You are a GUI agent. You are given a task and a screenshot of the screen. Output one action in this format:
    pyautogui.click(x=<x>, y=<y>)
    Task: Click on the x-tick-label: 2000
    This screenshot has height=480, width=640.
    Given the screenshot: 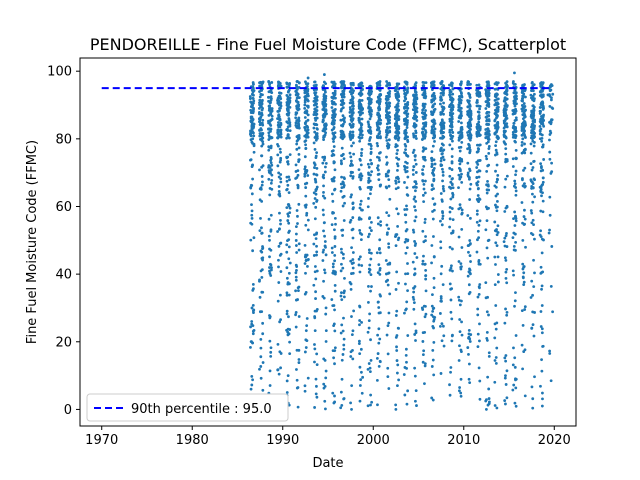 What is the action you would take?
    pyautogui.click(x=373, y=440)
    